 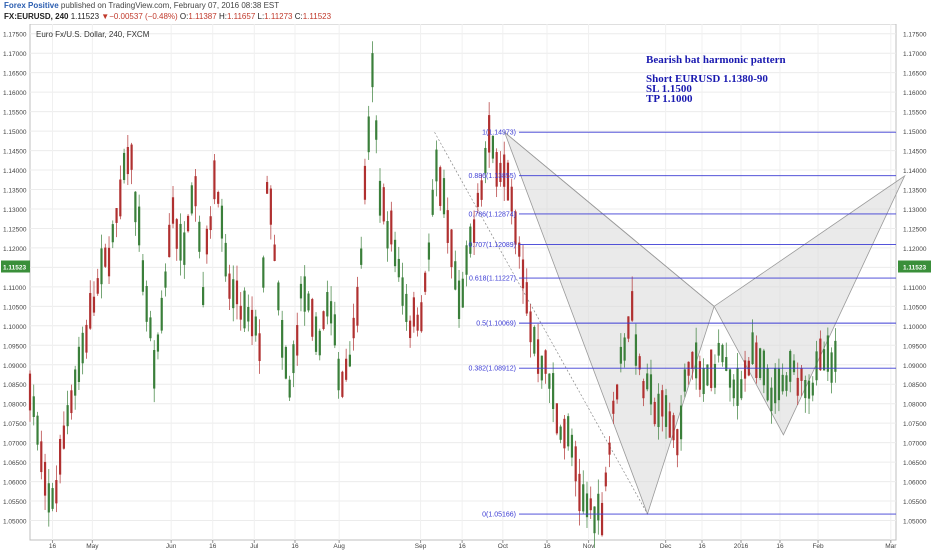 What do you see at coordinates (317, 16) in the screenshot?
I see `close-value: 1.11523` at bounding box center [317, 16].